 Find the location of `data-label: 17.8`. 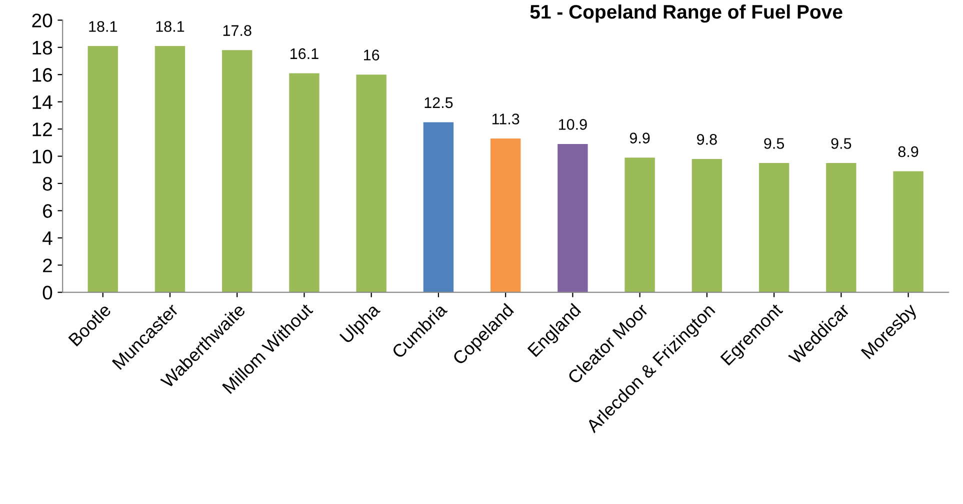

data-label: 17.8 is located at coordinates (237, 30).